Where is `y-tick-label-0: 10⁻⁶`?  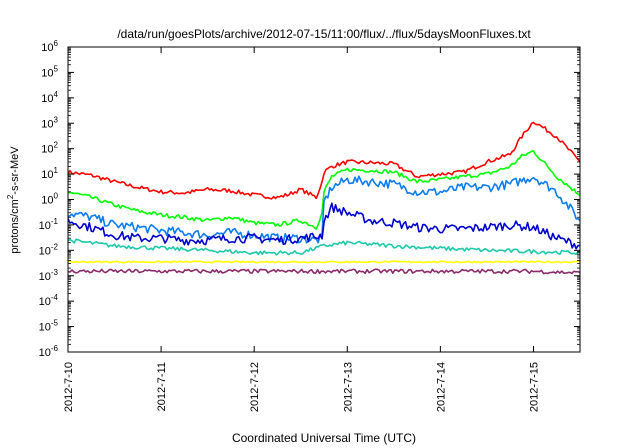
y-tick-label-0: 10⁻⁶ is located at coordinates (49, 351).